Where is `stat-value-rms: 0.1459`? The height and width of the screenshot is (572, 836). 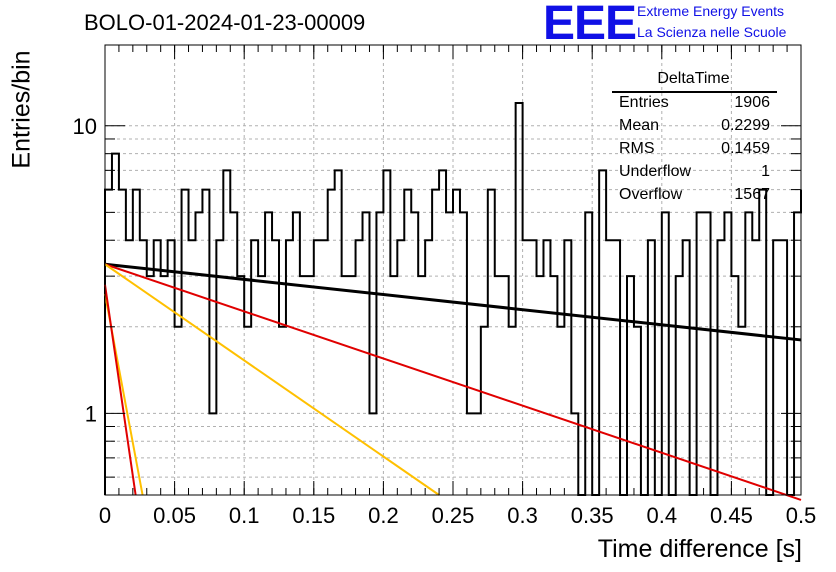 stat-value-rms: 0.1459 is located at coordinates (745, 148).